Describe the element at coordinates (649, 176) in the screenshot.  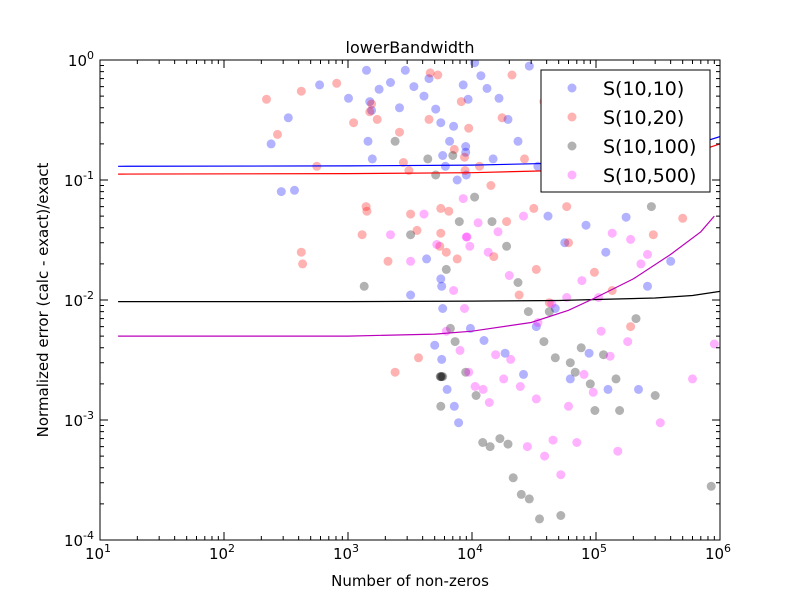
I see `legend-label: S(10,500)` at that location.